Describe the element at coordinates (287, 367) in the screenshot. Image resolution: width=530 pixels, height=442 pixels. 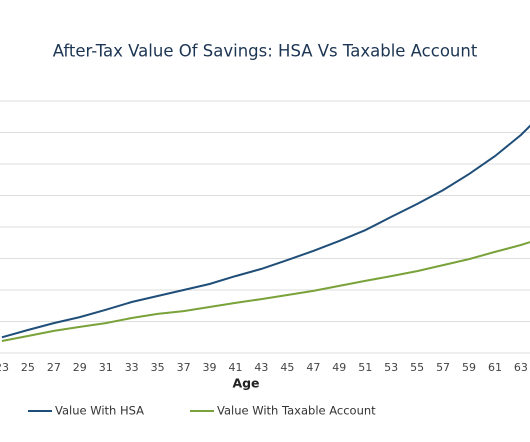
I see `x-tick-label: 45` at that location.